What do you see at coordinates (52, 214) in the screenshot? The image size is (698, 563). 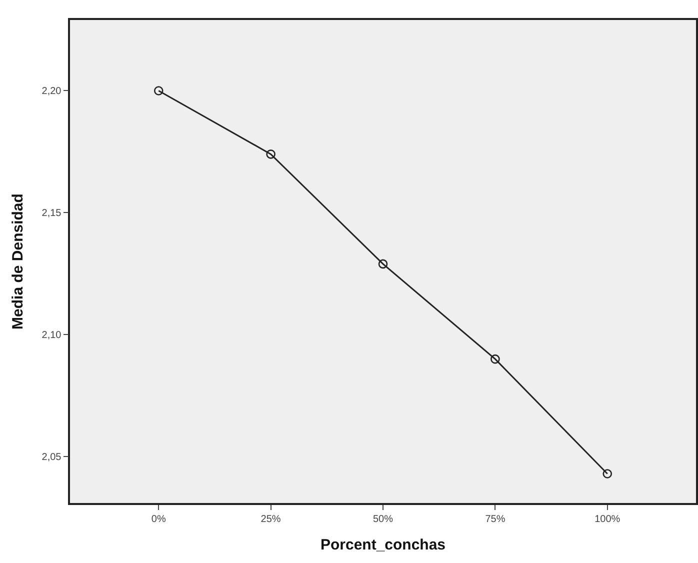 I see `y-tick-label: 2,15` at bounding box center [52, 214].